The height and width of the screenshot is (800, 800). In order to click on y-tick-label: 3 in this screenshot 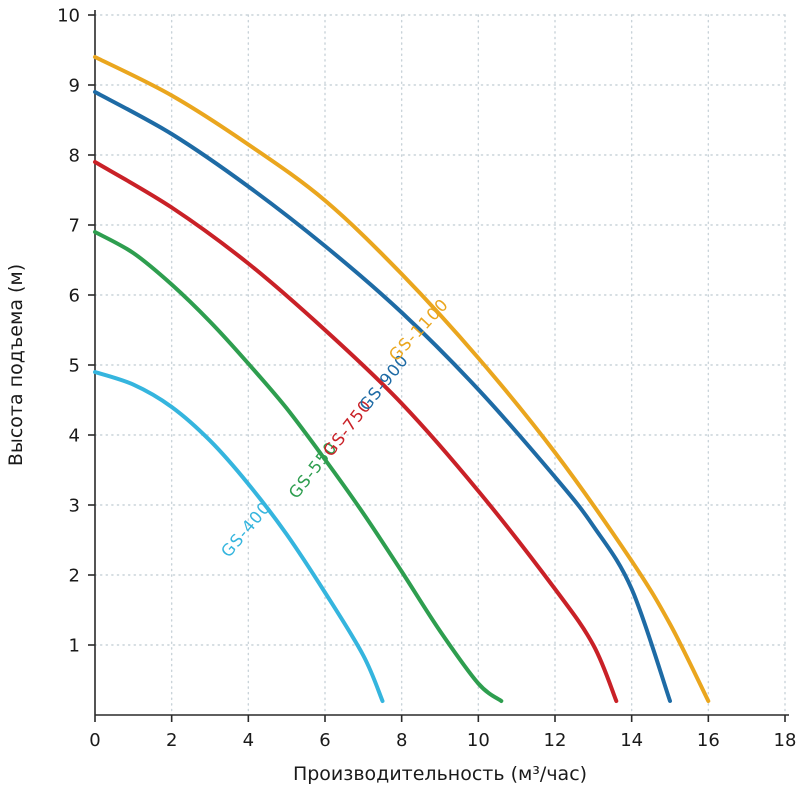, I will do `click(74, 506)`.